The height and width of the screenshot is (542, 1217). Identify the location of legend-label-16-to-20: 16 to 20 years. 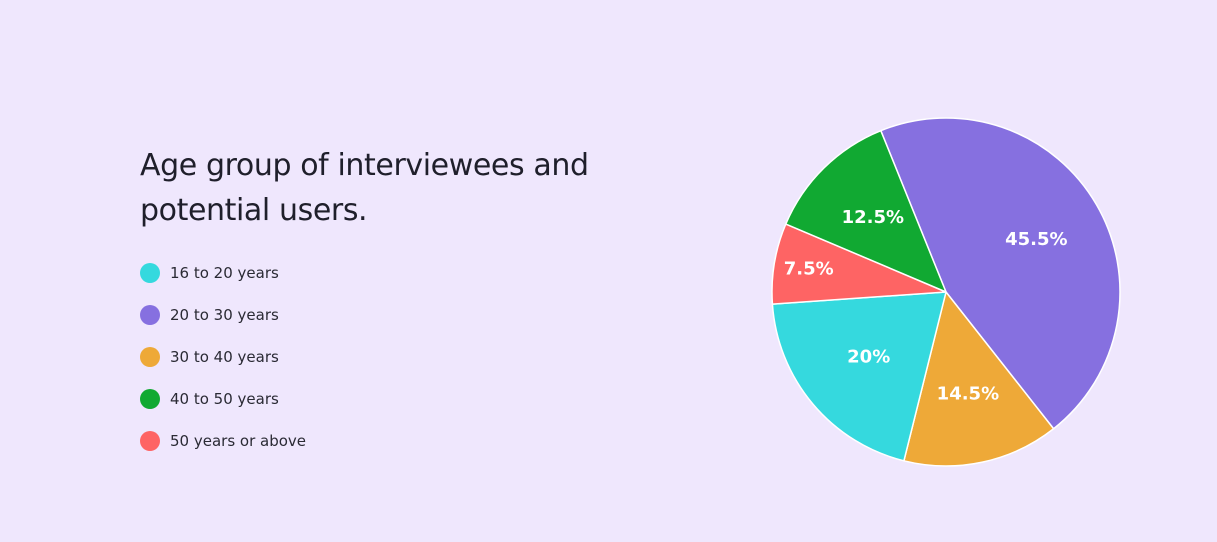
(224, 273).